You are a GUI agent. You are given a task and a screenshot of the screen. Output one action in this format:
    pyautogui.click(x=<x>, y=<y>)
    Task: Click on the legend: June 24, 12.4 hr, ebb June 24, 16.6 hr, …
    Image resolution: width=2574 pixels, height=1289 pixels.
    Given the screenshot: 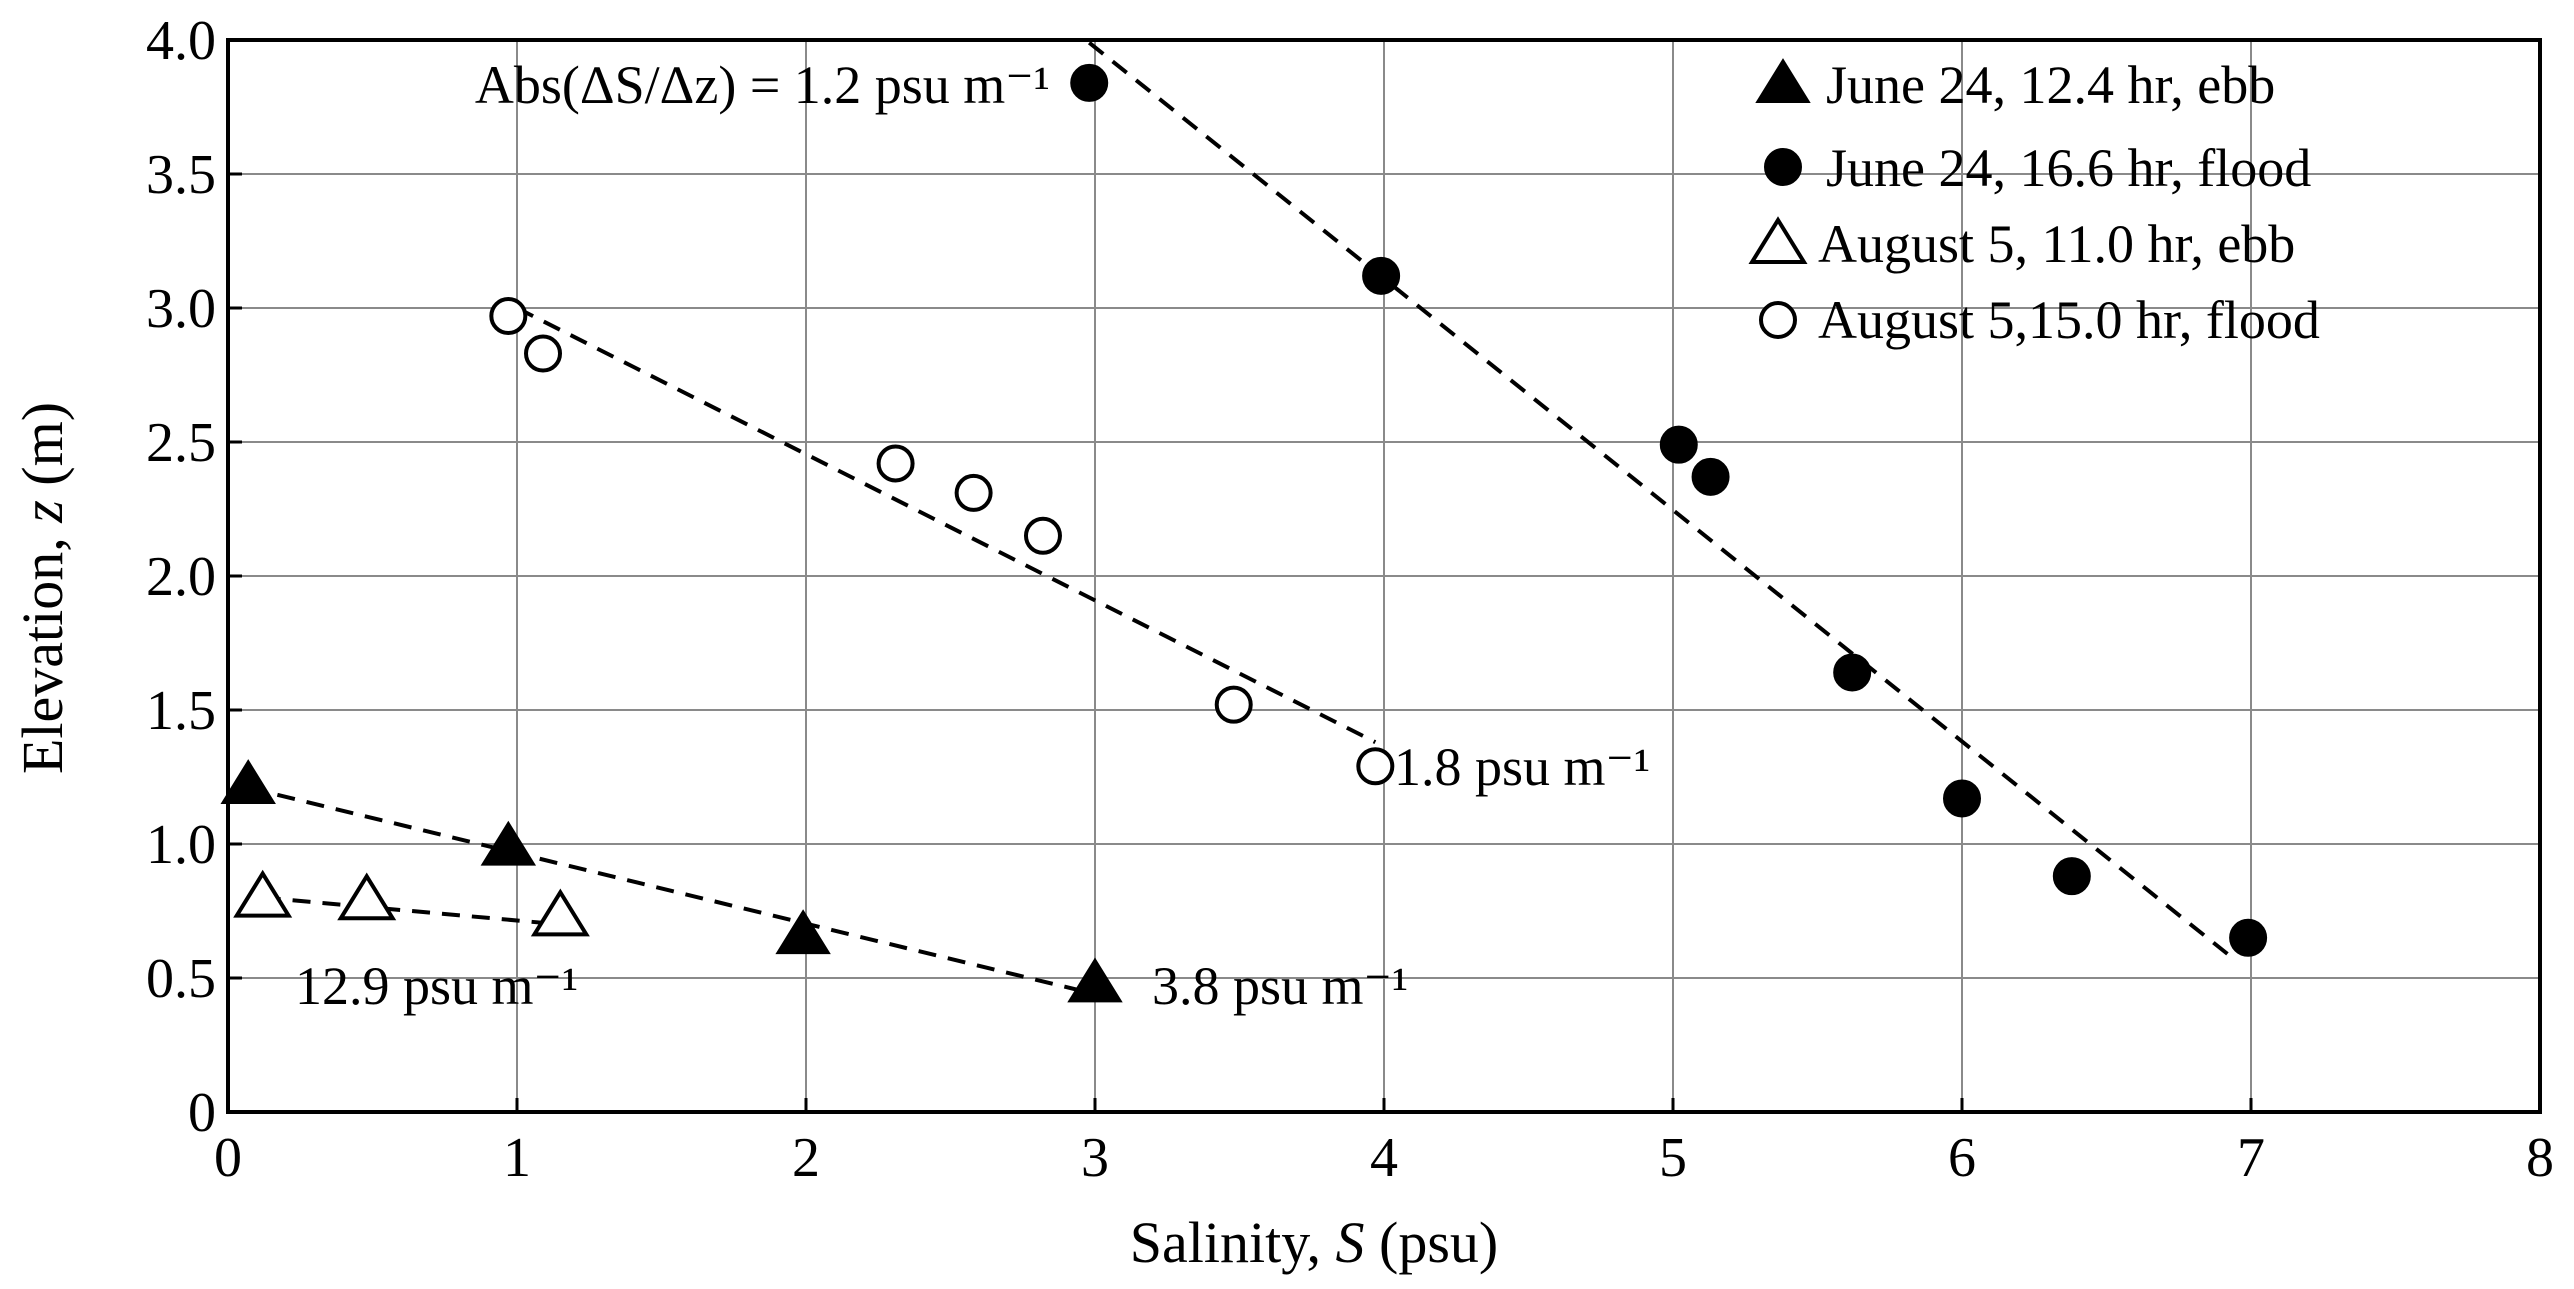 What is the action you would take?
    pyautogui.click(x=2034, y=202)
    